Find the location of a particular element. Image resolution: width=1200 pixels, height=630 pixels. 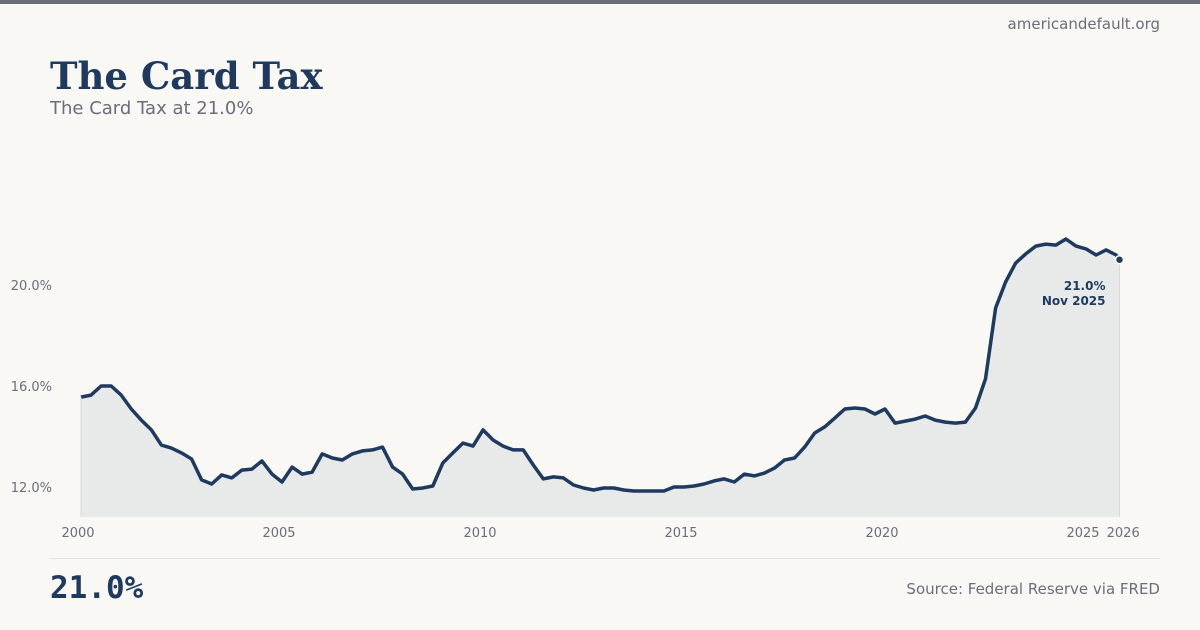

current-value: 21.0% is located at coordinates (97, 588).